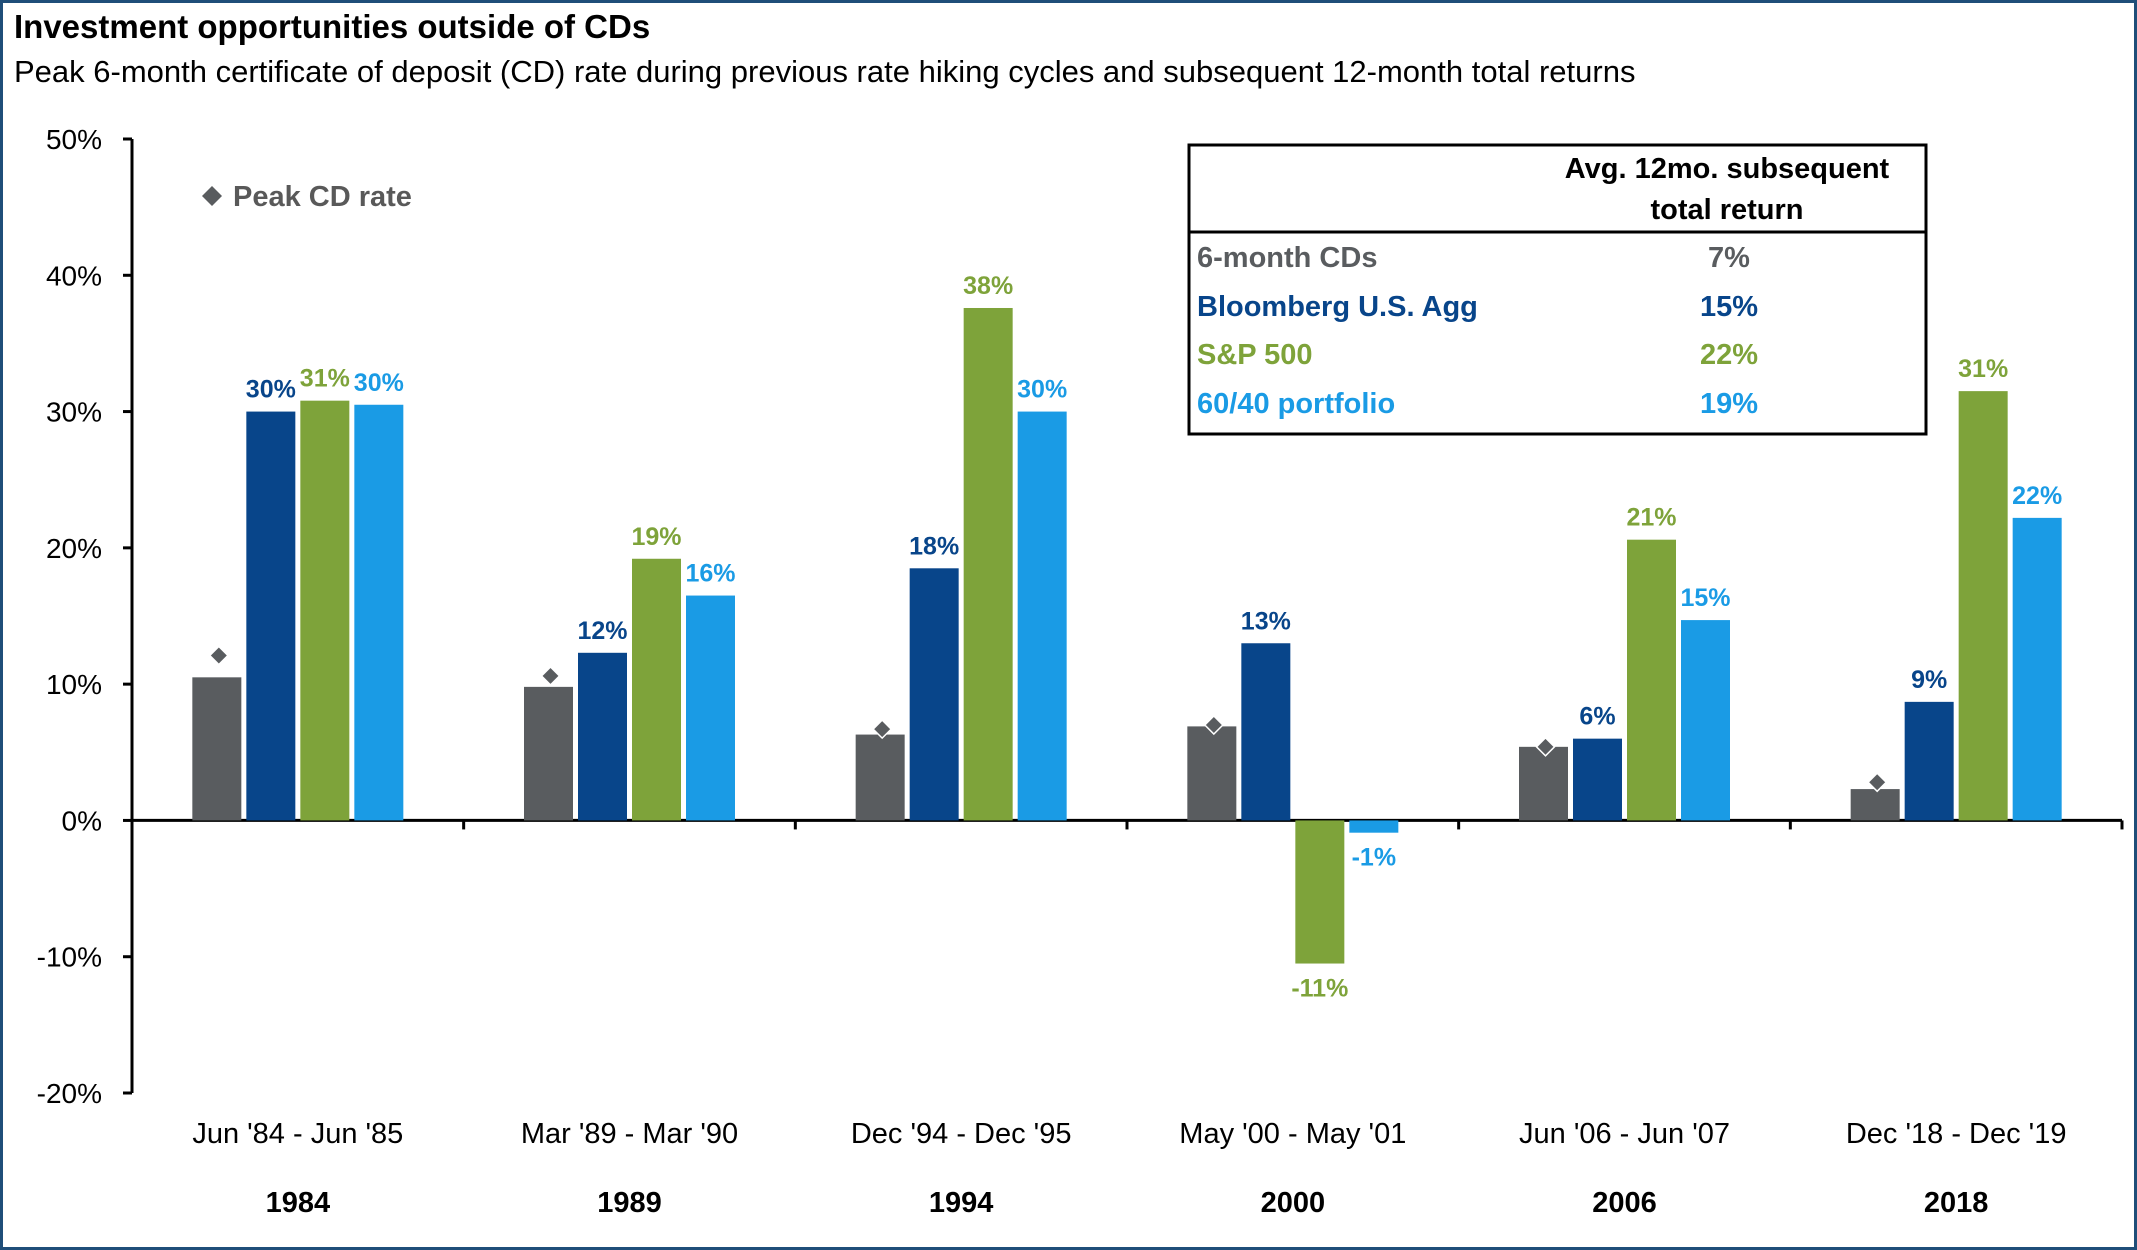  Describe the element at coordinates (379, 612) in the screenshot. I see `bar-portfolio-1984` at that location.